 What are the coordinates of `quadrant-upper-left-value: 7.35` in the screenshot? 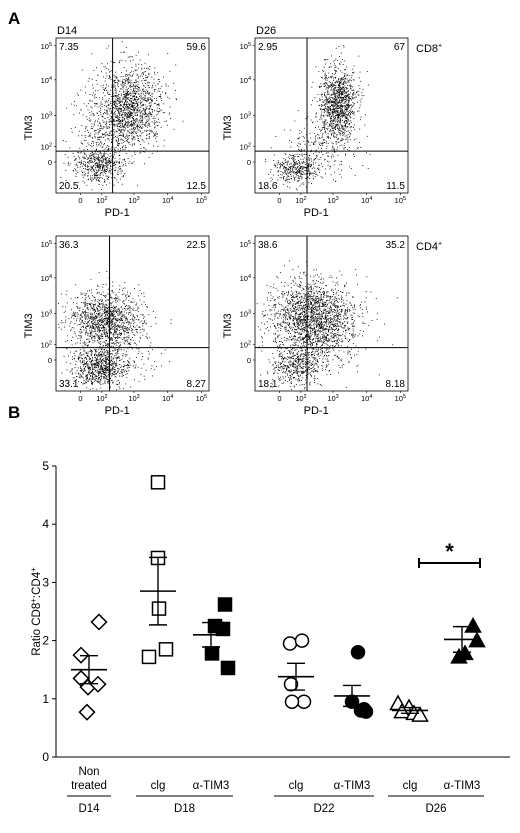 It's located at (69, 47).